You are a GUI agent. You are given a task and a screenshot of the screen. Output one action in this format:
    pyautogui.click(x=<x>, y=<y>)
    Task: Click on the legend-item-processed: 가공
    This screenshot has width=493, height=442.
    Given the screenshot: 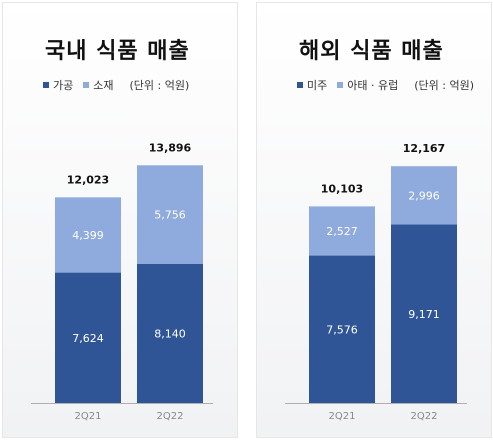 What is the action you would take?
    pyautogui.click(x=58, y=85)
    